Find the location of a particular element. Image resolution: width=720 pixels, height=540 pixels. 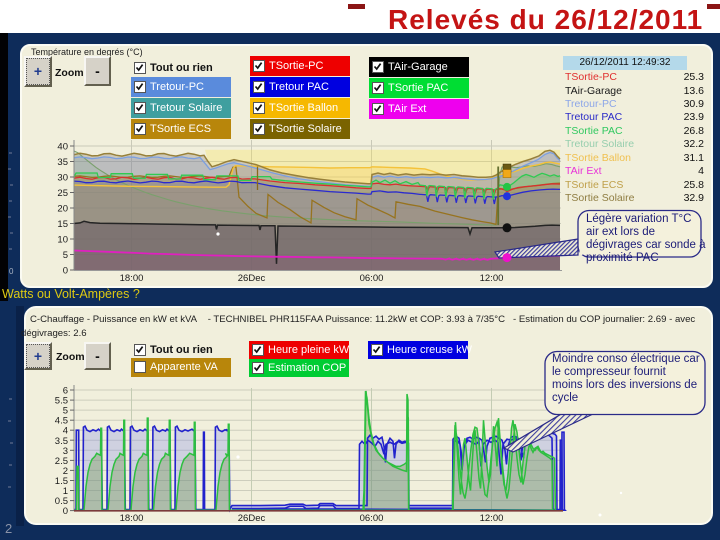

svg-text: Moindre conso électrique car is located at coordinates (626, 359).